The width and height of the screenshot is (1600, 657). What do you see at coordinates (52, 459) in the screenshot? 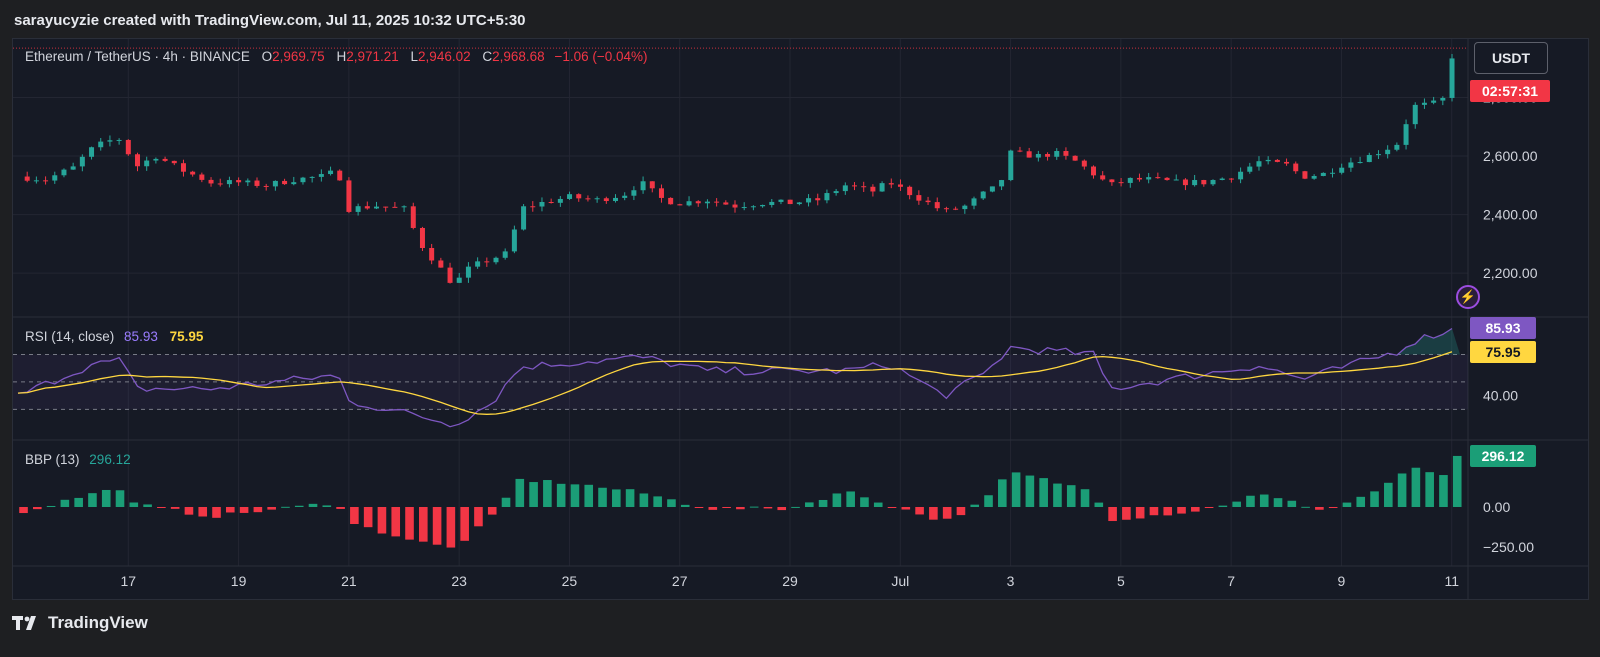
I see `bbp-label: BBP (13)` at bounding box center [52, 459].